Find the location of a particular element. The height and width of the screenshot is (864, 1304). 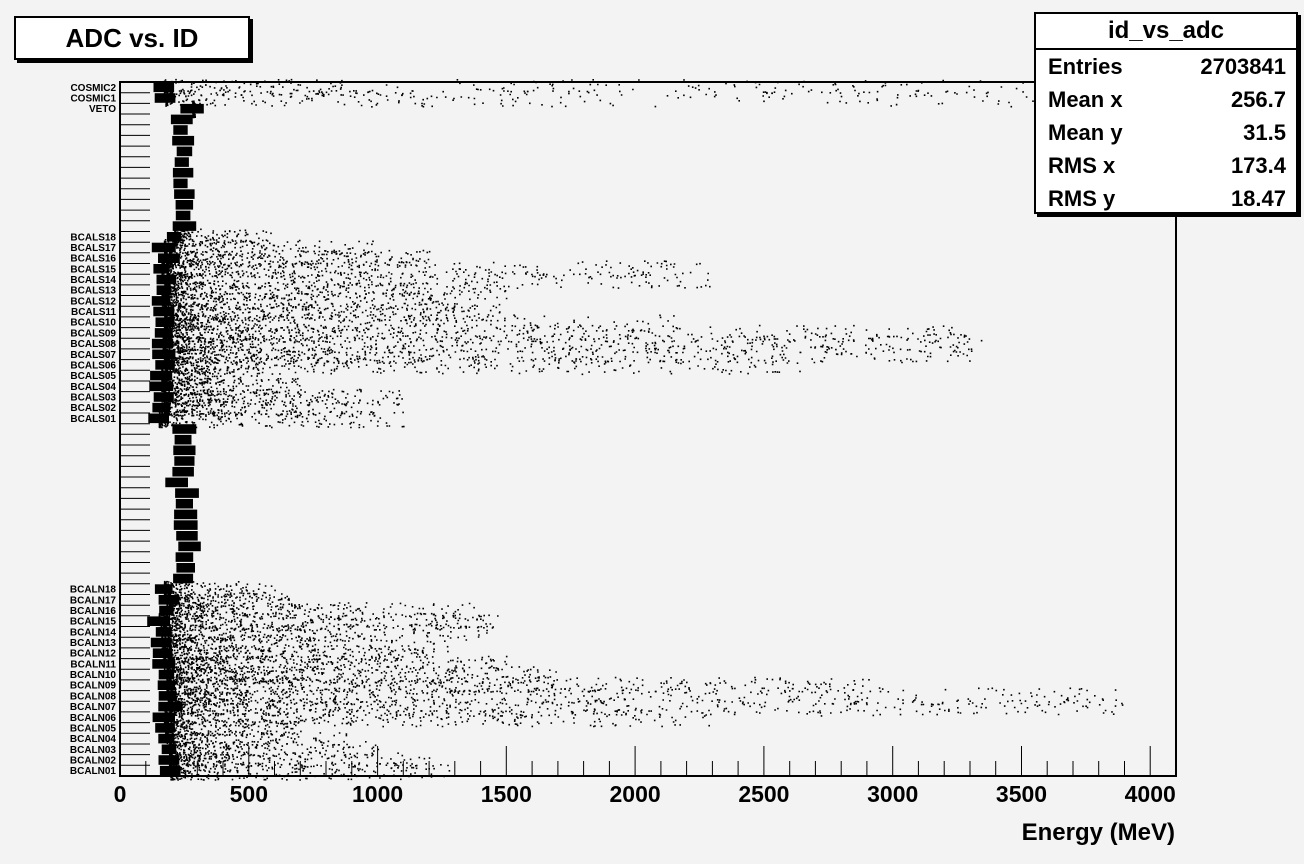

stats-row: Mean x 256.7 is located at coordinates (1166, 99).